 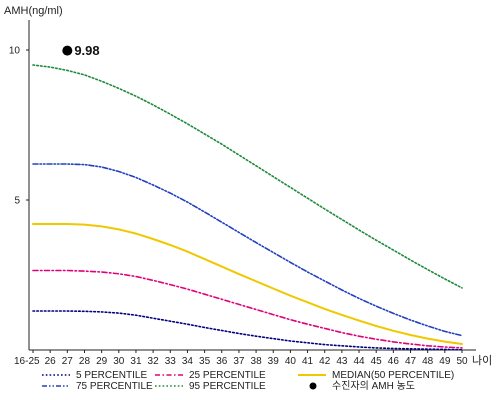 What do you see at coordinates (17, 201) in the screenshot?
I see `y-tick-label: 5` at bounding box center [17, 201].